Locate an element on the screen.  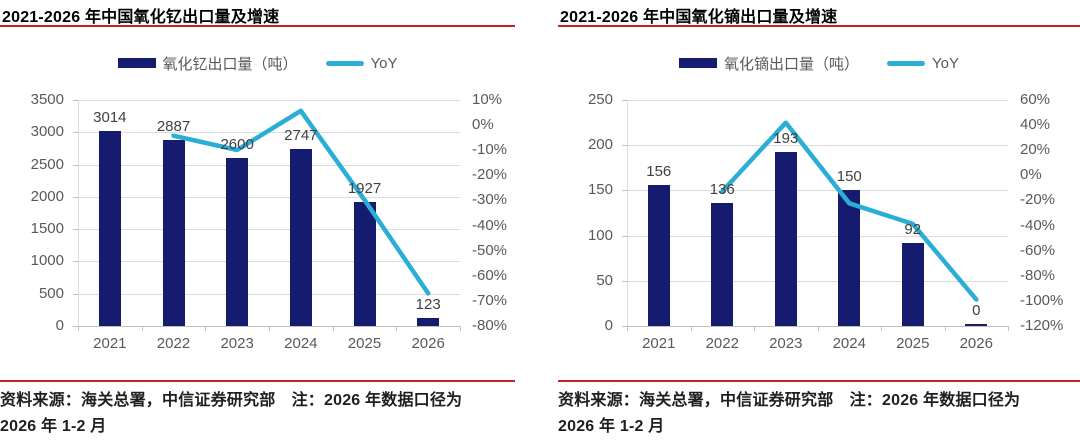
legend-line-swatch is located at coordinates (344, 63).